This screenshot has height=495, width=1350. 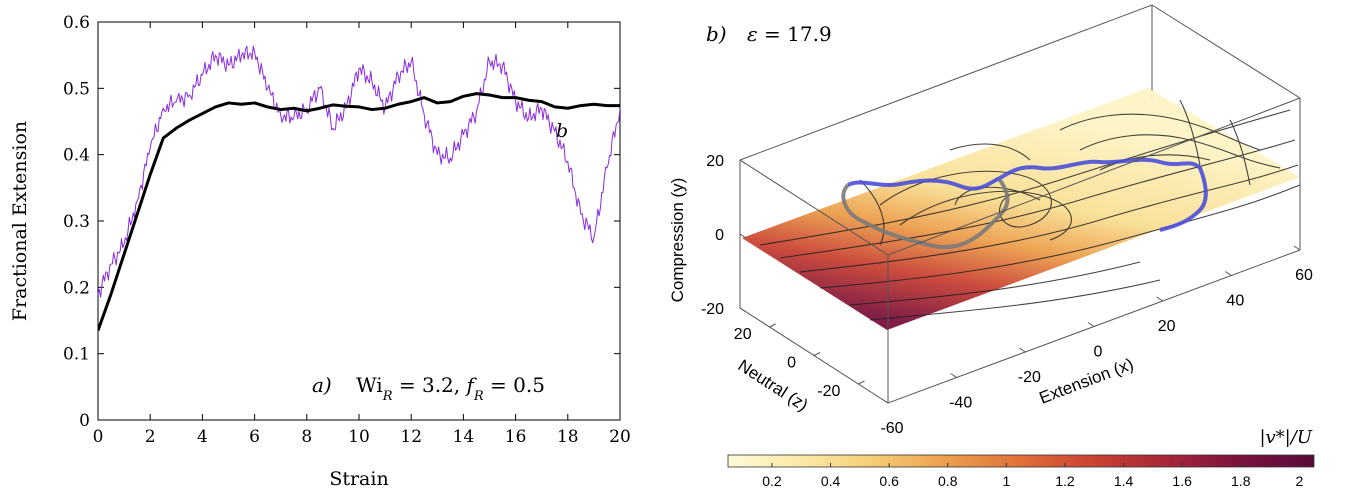 I want to click on colorbar-tick-label-5: 1.2, so click(x=1065, y=481).